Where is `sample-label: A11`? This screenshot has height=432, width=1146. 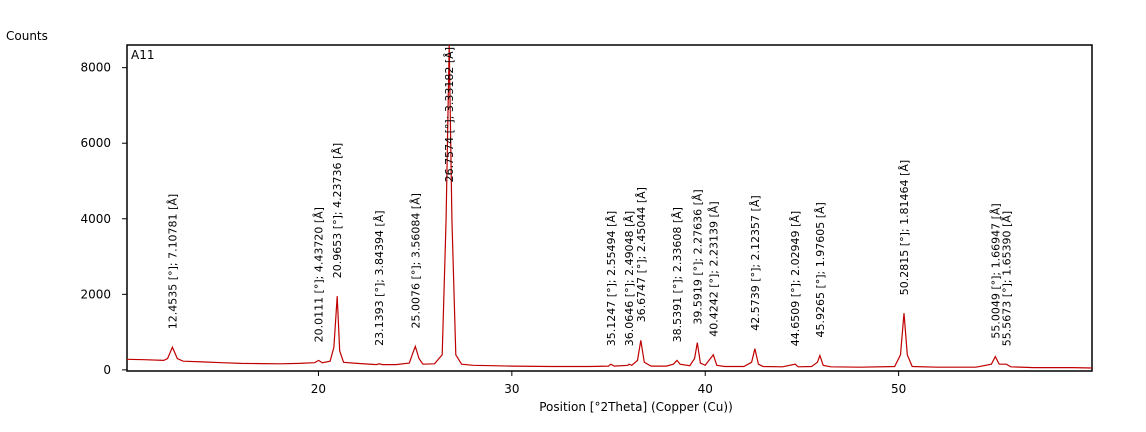 sample-label: A11 is located at coordinates (142, 55).